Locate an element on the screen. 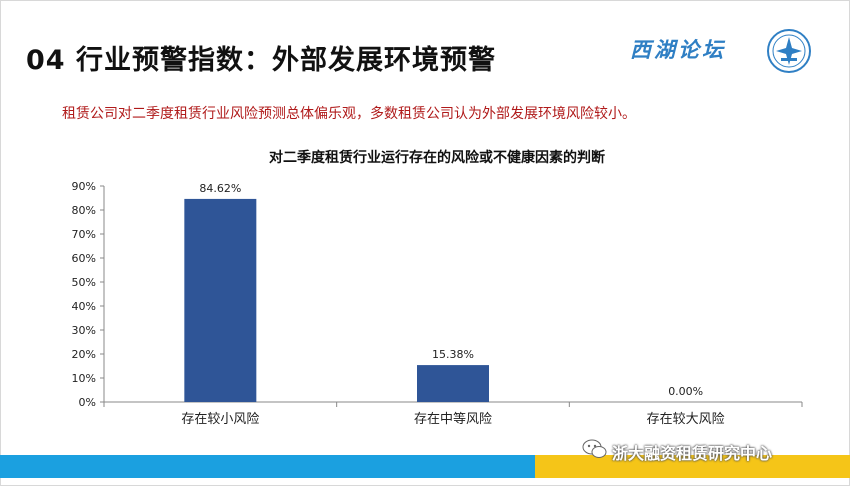 The height and width of the screenshot is (486, 850). x-tick-label: 存在较小风险 is located at coordinates (220, 419).